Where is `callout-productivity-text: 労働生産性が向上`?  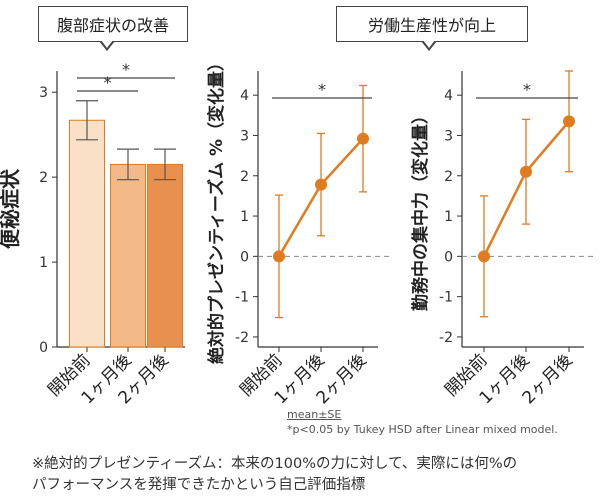 callout-productivity-text: 労働生産性が向上 is located at coordinates (431, 25).